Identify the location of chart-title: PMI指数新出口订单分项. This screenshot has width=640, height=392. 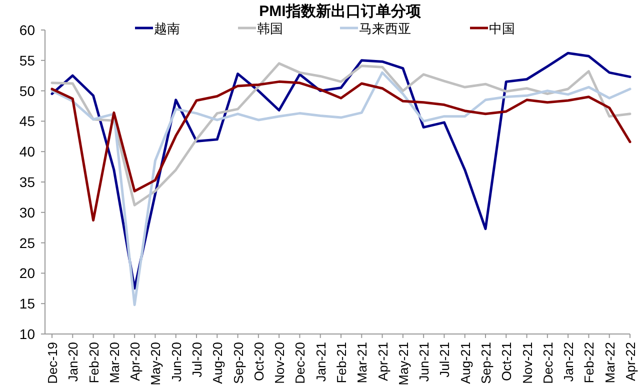
(340, 11).